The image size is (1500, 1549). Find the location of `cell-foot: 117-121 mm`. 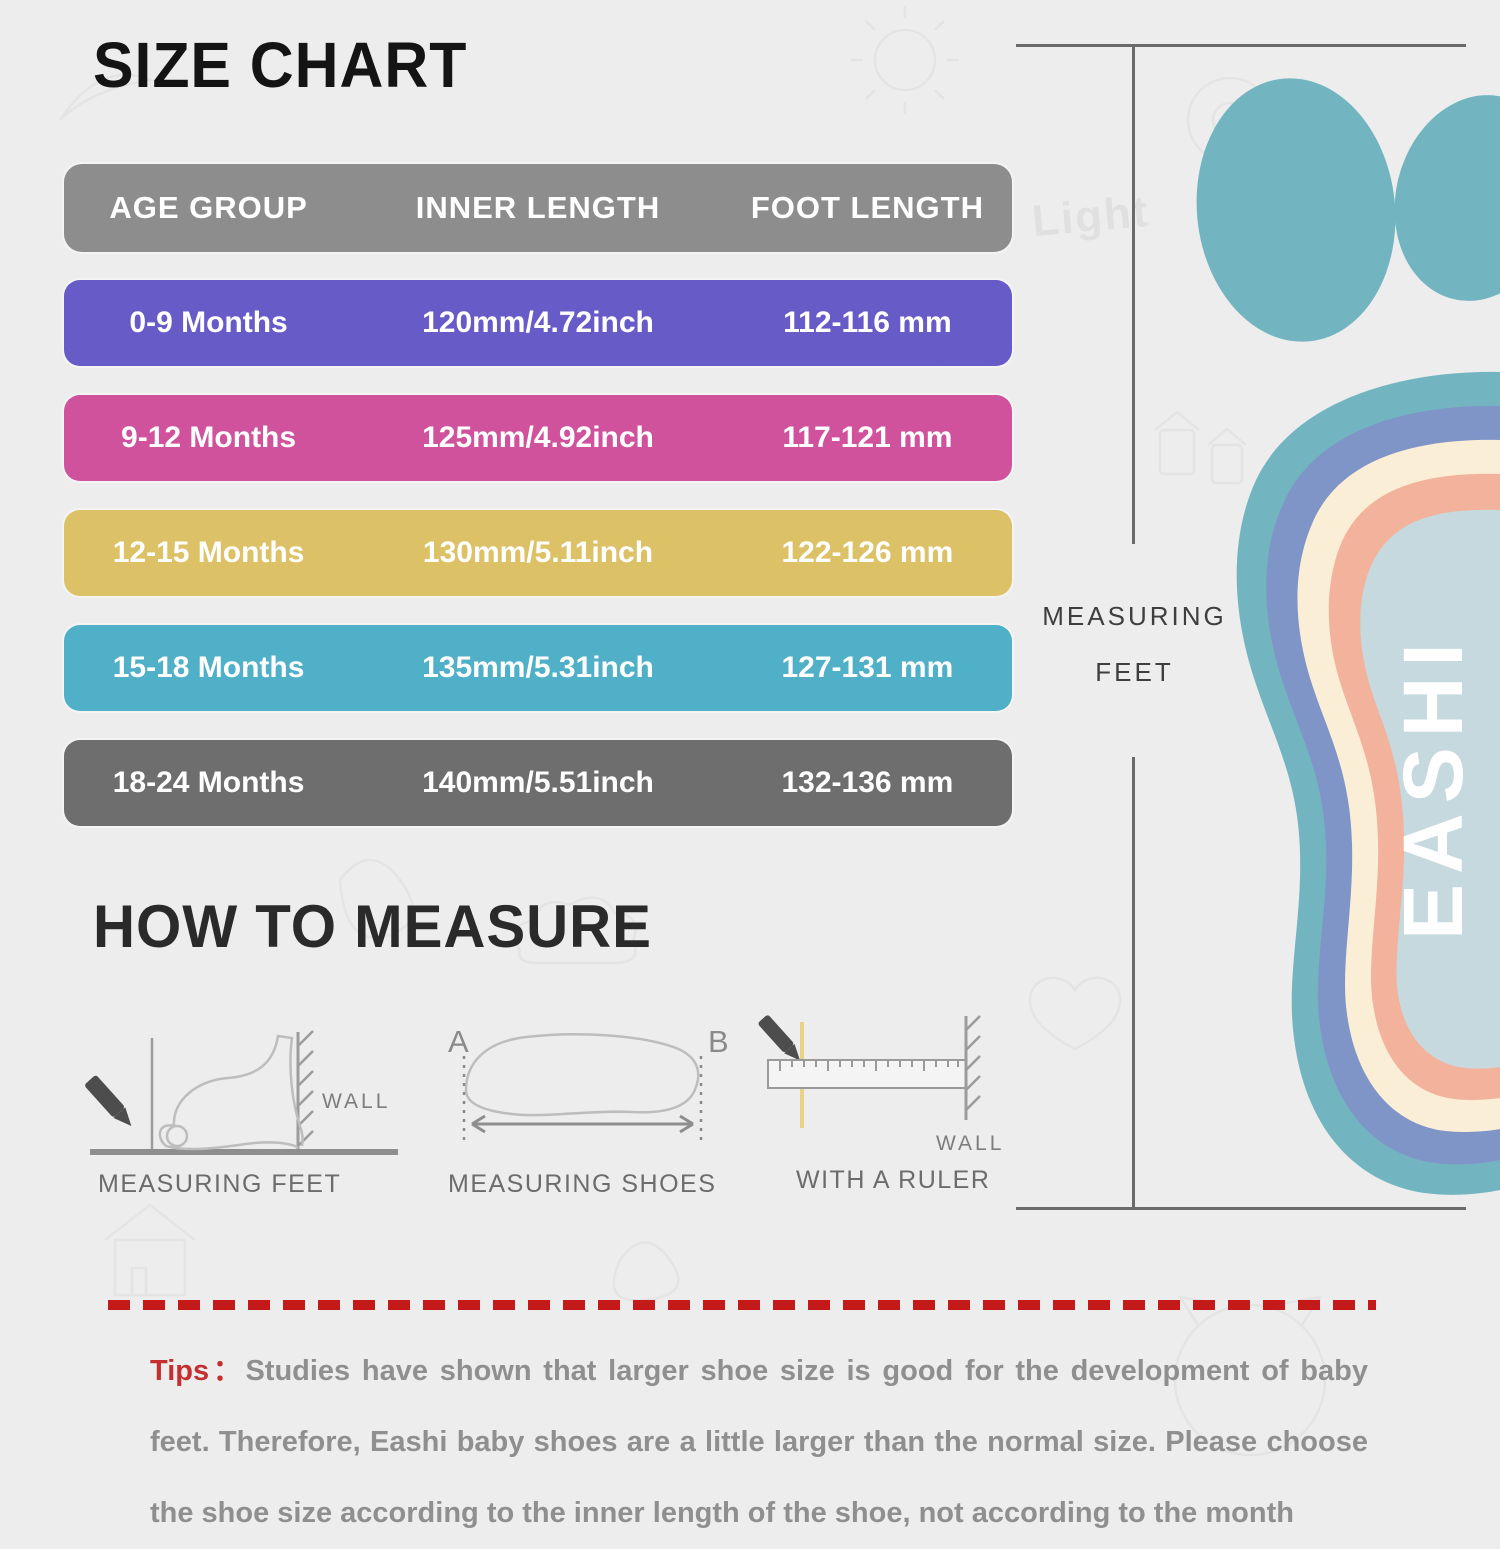

cell-foot: 117-121 mm is located at coordinates (867, 437).